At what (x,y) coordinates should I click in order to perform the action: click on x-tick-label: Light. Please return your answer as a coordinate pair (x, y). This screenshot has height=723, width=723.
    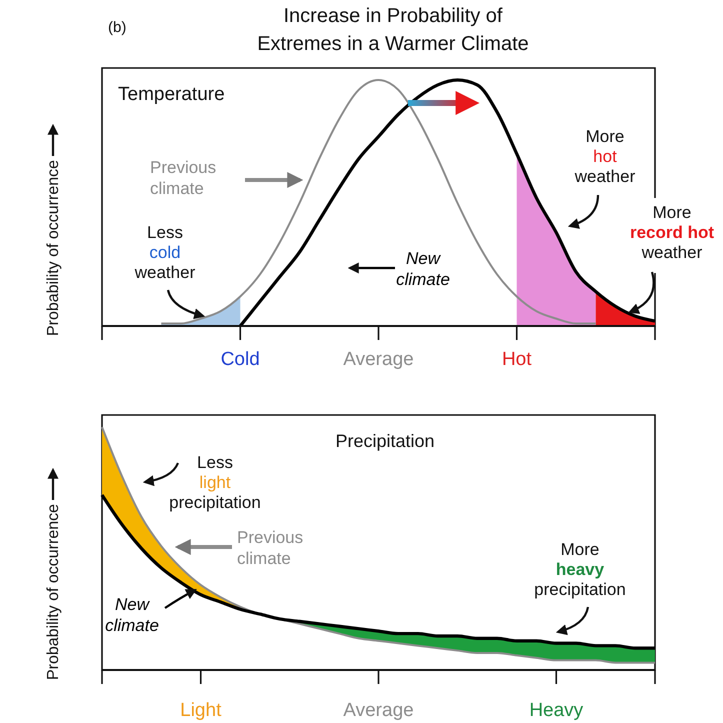
    Looking at the image, I should click on (201, 710).